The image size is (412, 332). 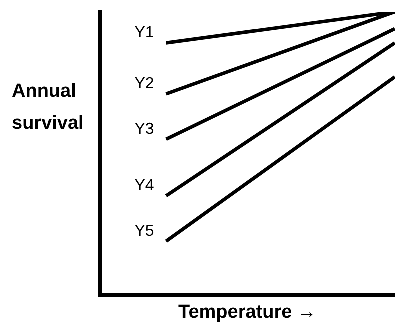 I want to click on series-label: Y5, so click(x=144, y=231).